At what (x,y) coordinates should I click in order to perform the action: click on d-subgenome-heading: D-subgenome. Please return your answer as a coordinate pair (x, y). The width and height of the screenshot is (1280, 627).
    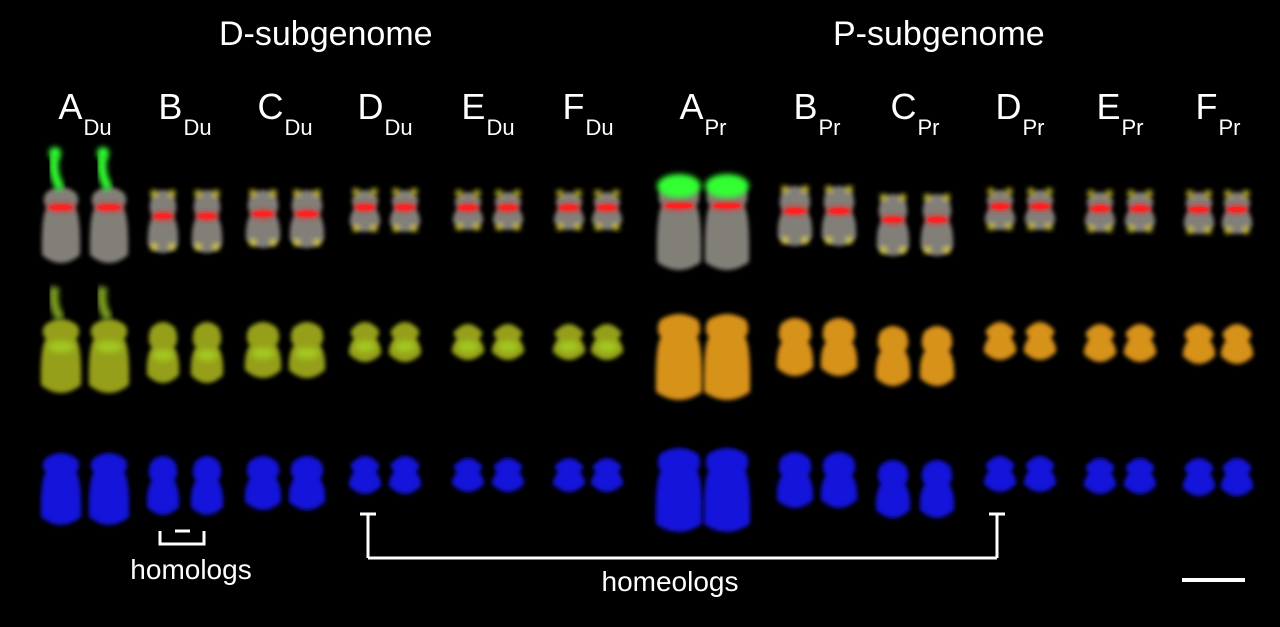
    Looking at the image, I should click on (326, 34).